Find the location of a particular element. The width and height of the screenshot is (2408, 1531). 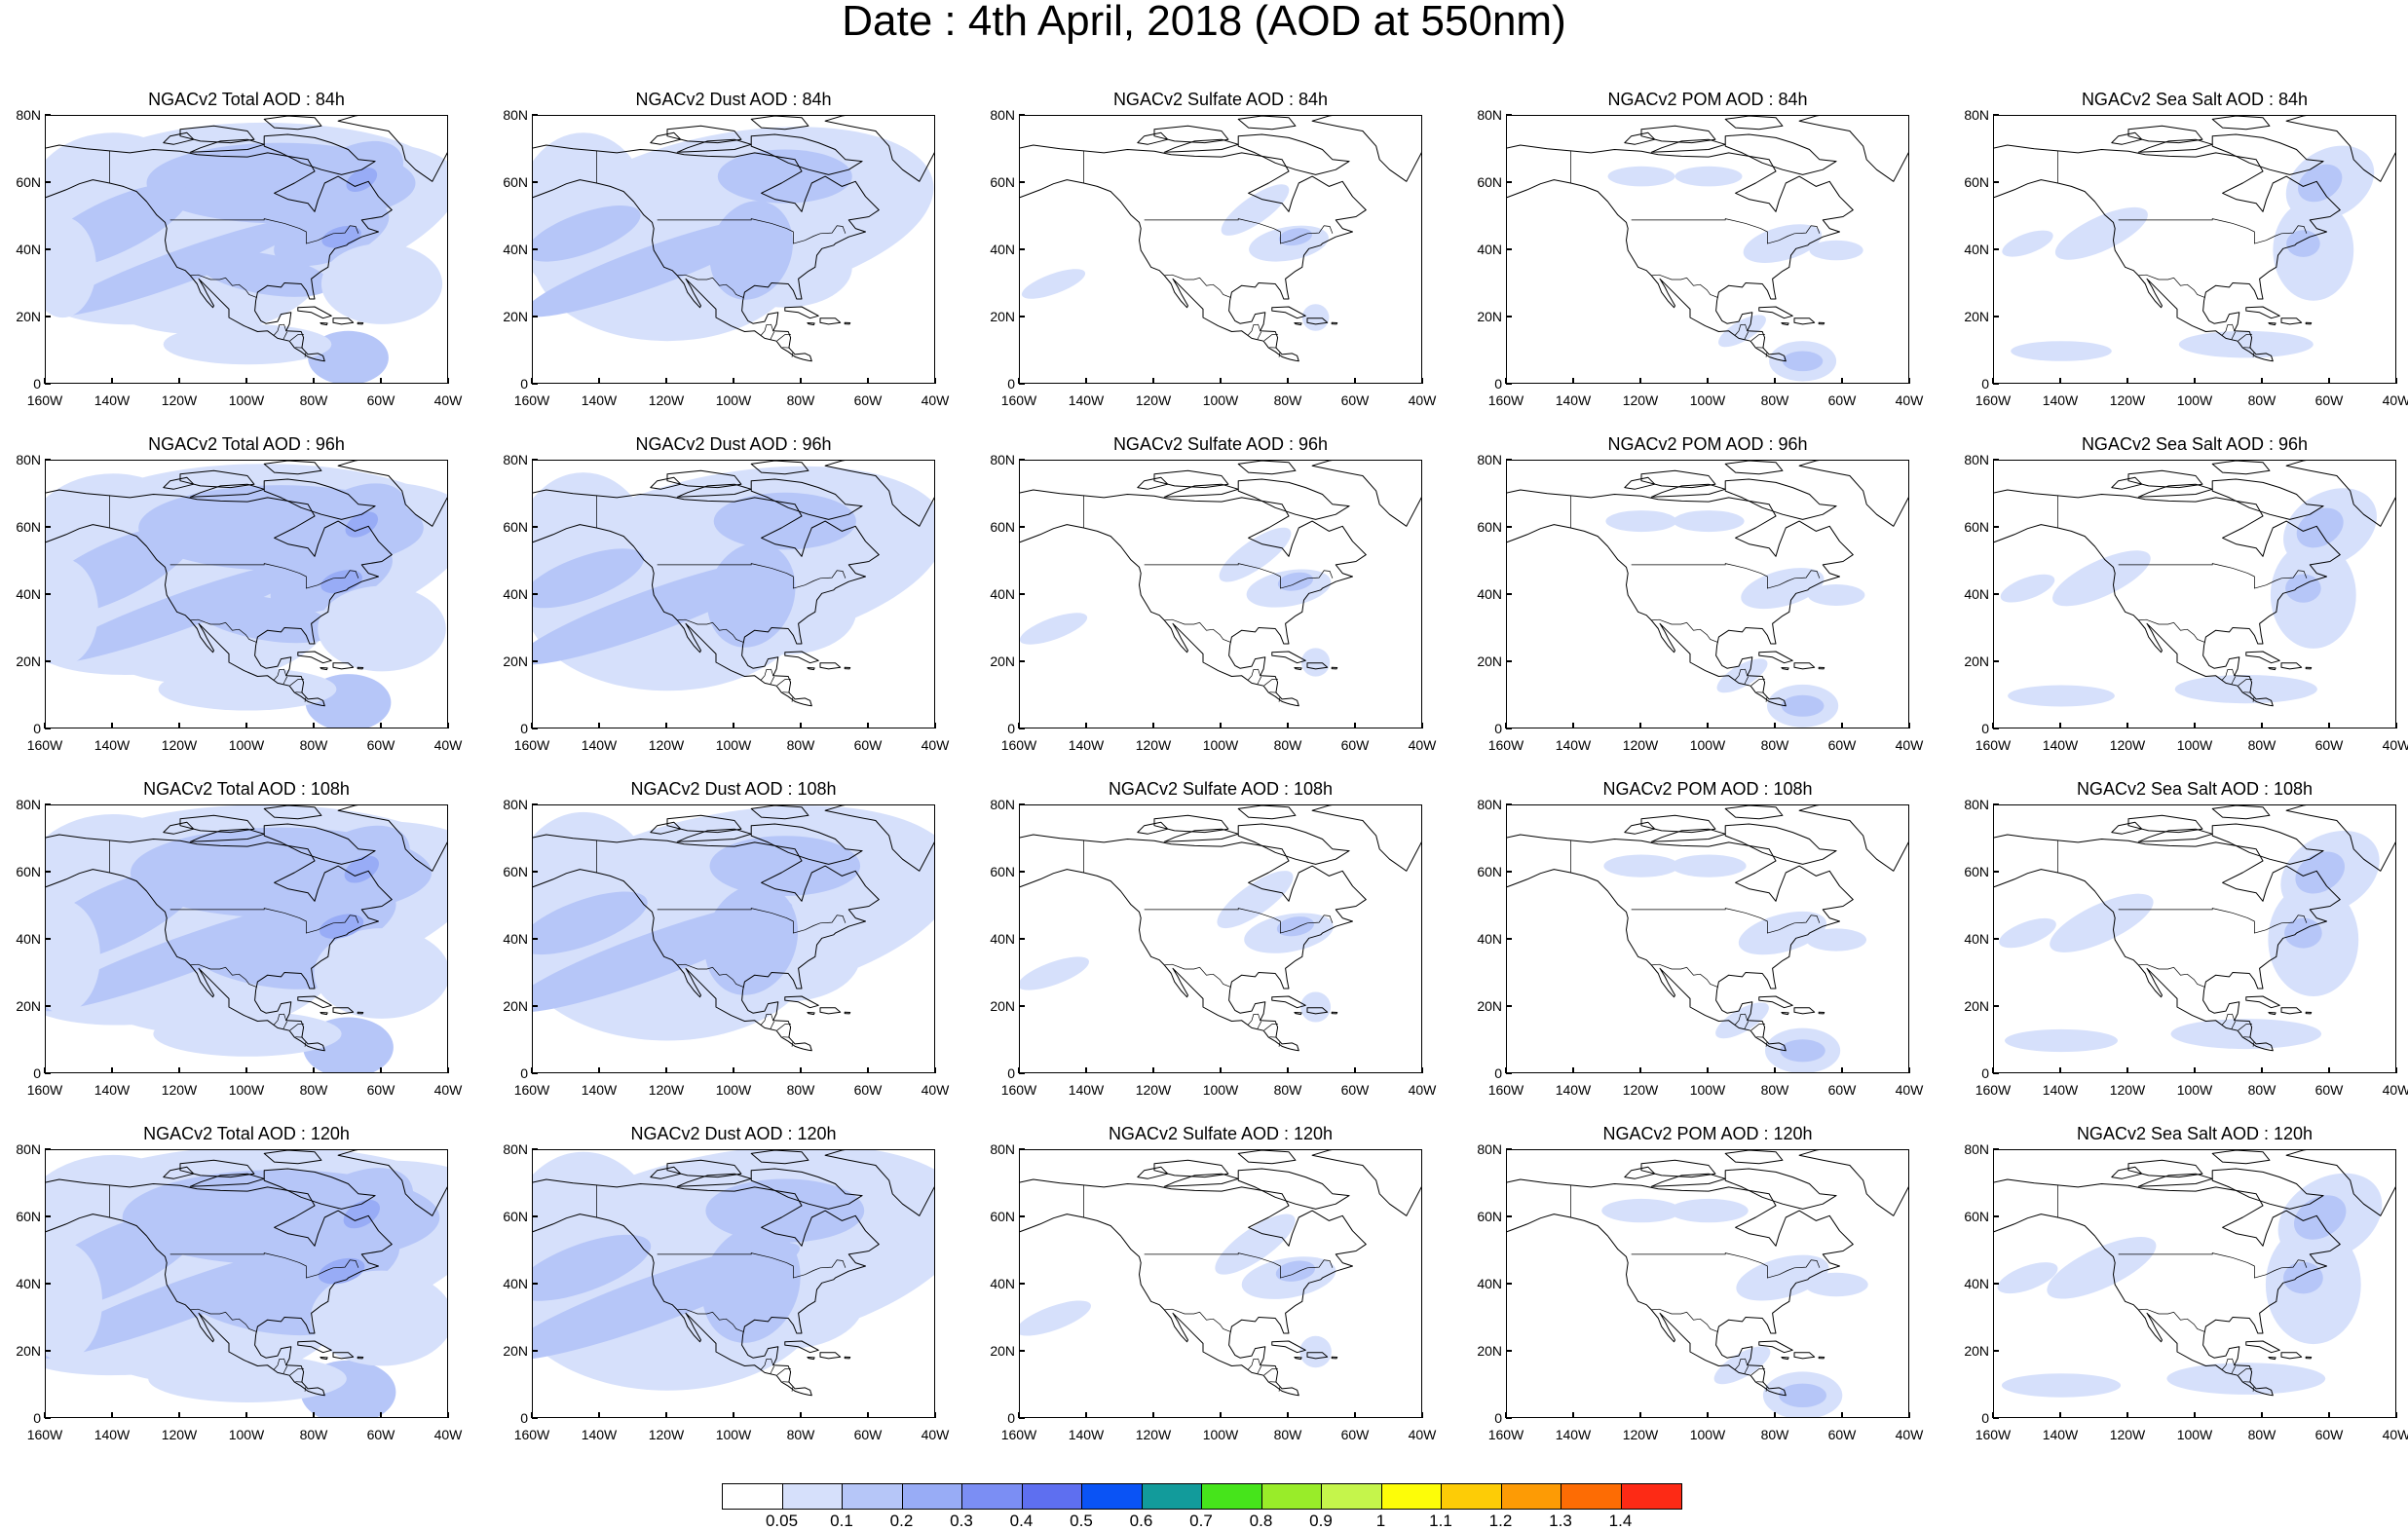

colorbar-label: 0.2 is located at coordinates (901, 1521).